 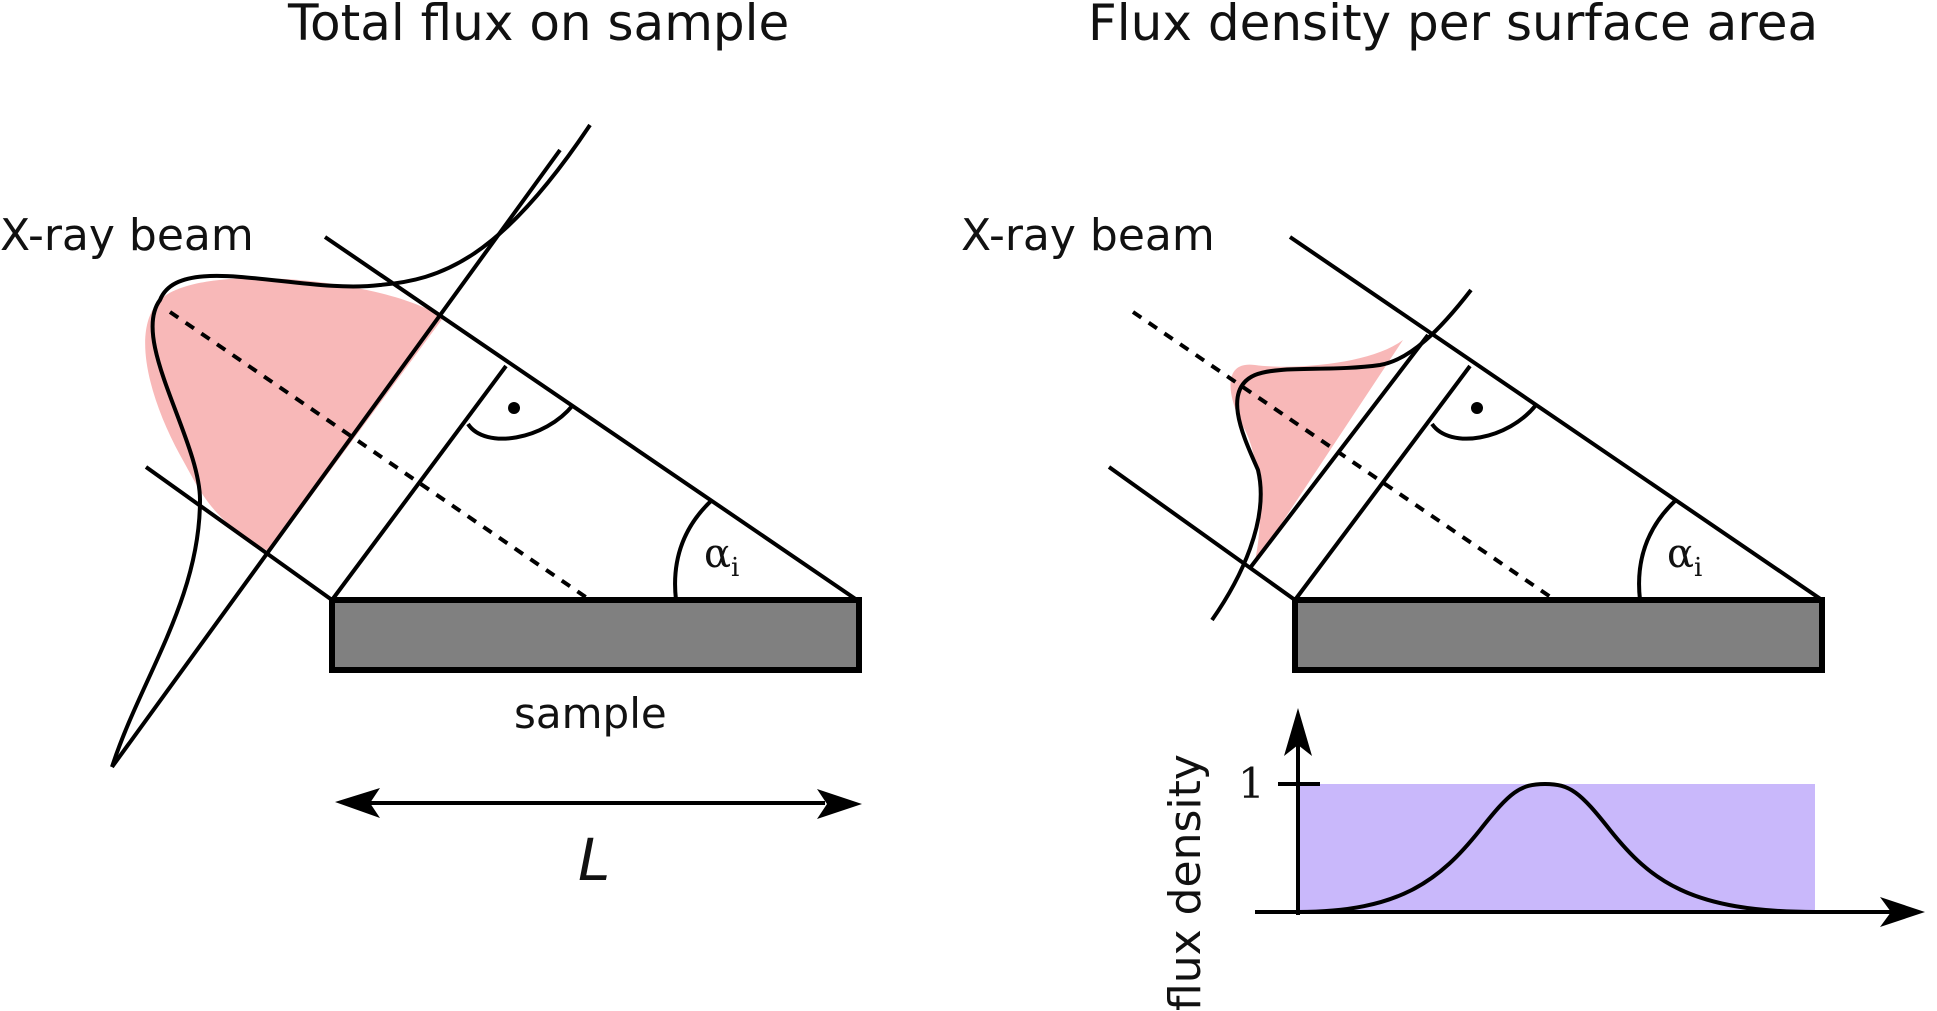 What do you see at coordinates (357, 803) in the screenshot?
I see `left-length-arrowhead-left` at bounding box center [357, 803].